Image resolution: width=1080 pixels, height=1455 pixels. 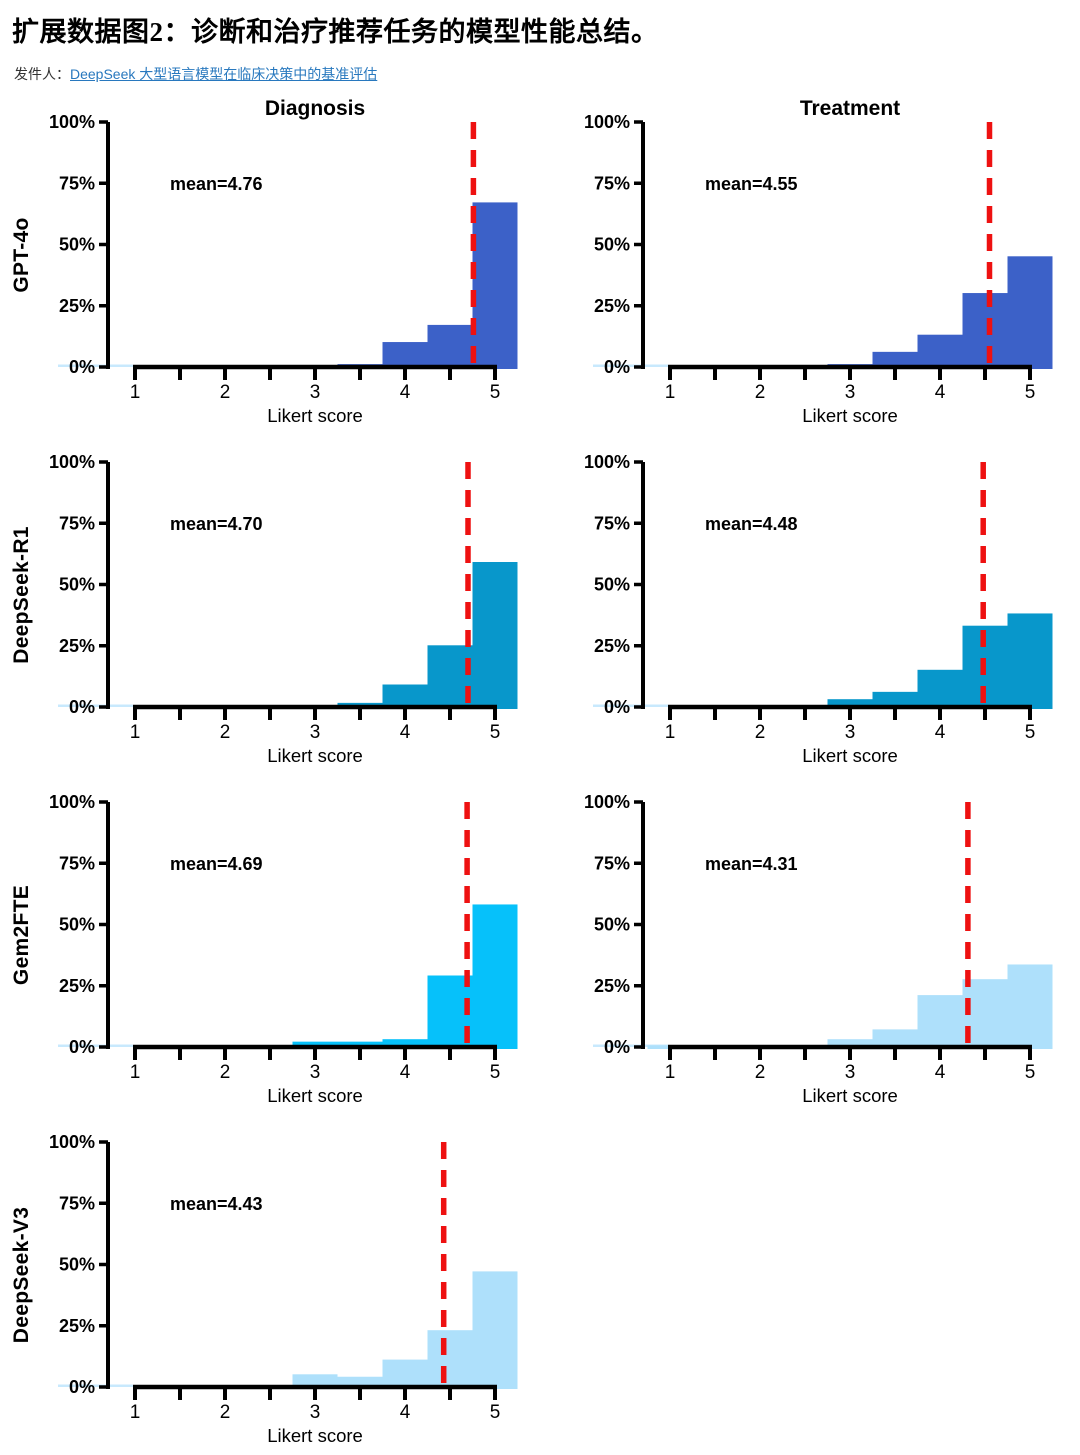 What do you see at coordinates (827, 1285) in the screenshot?
I see `empty-cell` at bounding box center [827, 1285].